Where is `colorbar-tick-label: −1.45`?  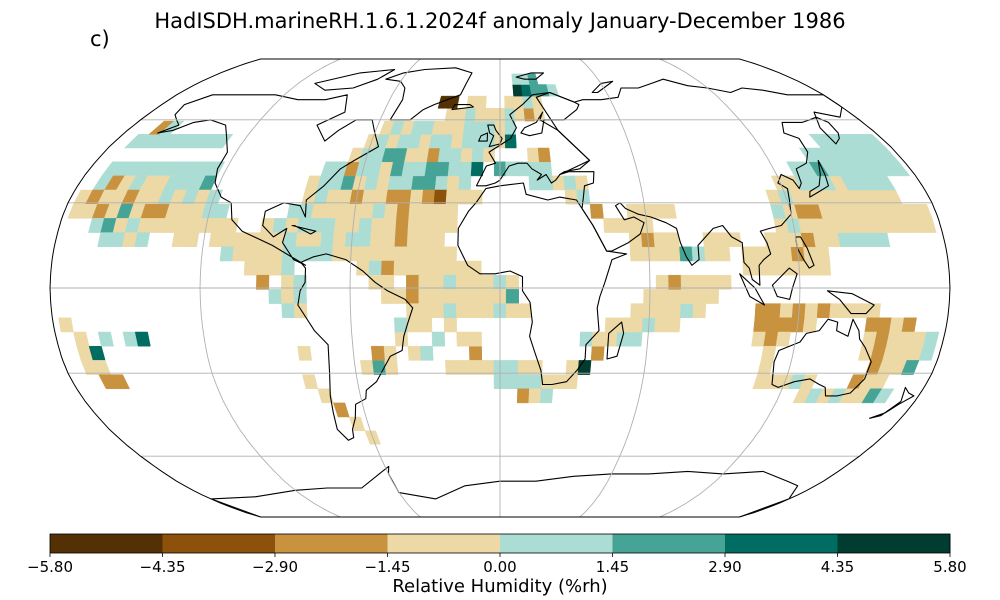 colorbar-tick-label: −1.45 is located at coordinates (387, 567).